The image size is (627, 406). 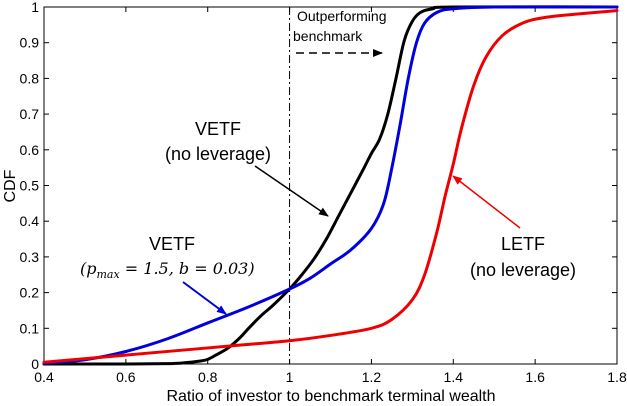 What do you see at coordinates (290, 377) in the screenshot?
I see `x-tick-label: 1` at bounding box center [290, 377].